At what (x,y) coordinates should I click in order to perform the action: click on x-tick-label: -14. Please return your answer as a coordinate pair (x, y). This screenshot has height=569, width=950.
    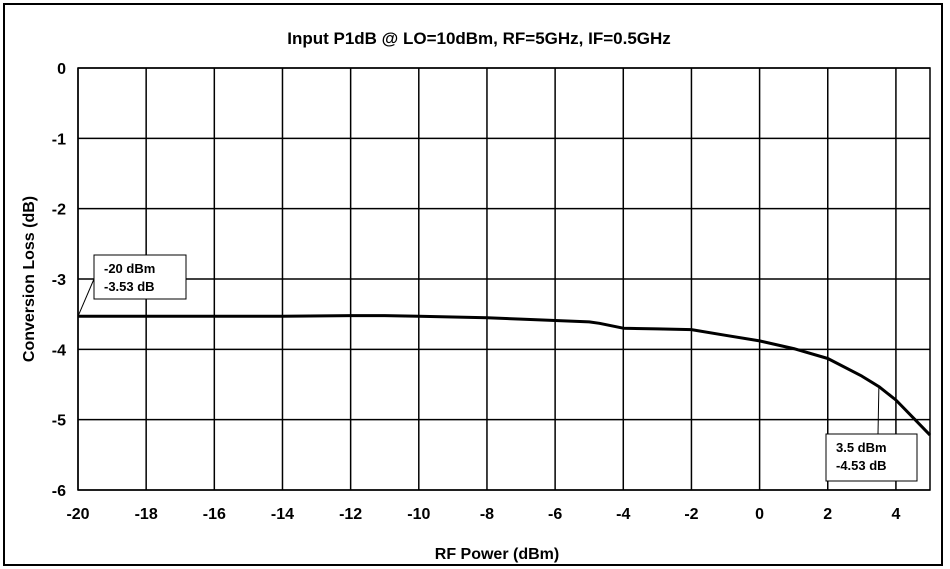
    Looking at the image, I should click on (282, 514).